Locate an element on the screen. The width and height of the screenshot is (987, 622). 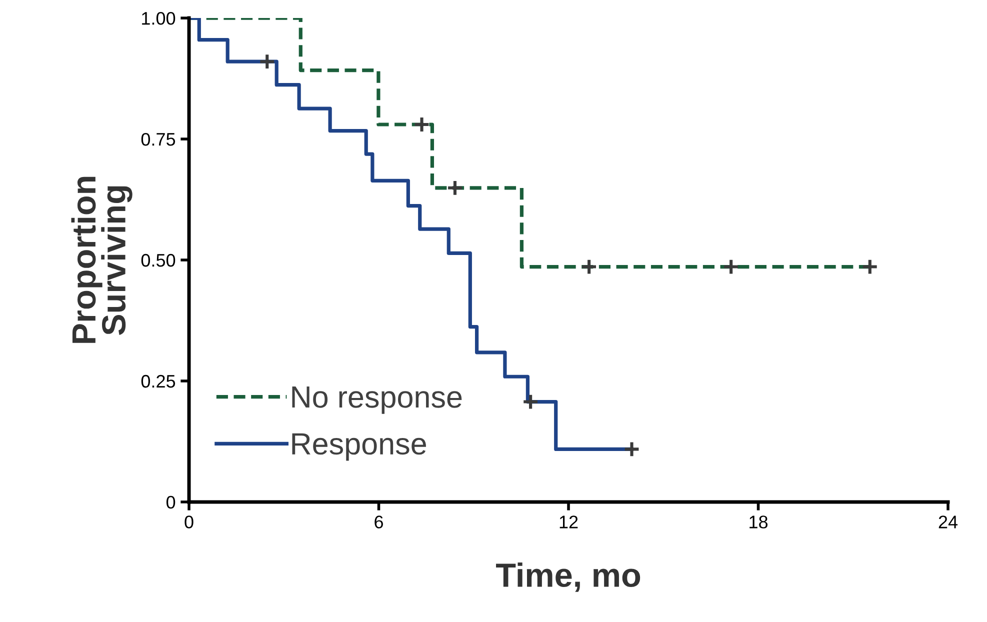
y-tick-label: 0.75 is located at coordinates (158, 139).